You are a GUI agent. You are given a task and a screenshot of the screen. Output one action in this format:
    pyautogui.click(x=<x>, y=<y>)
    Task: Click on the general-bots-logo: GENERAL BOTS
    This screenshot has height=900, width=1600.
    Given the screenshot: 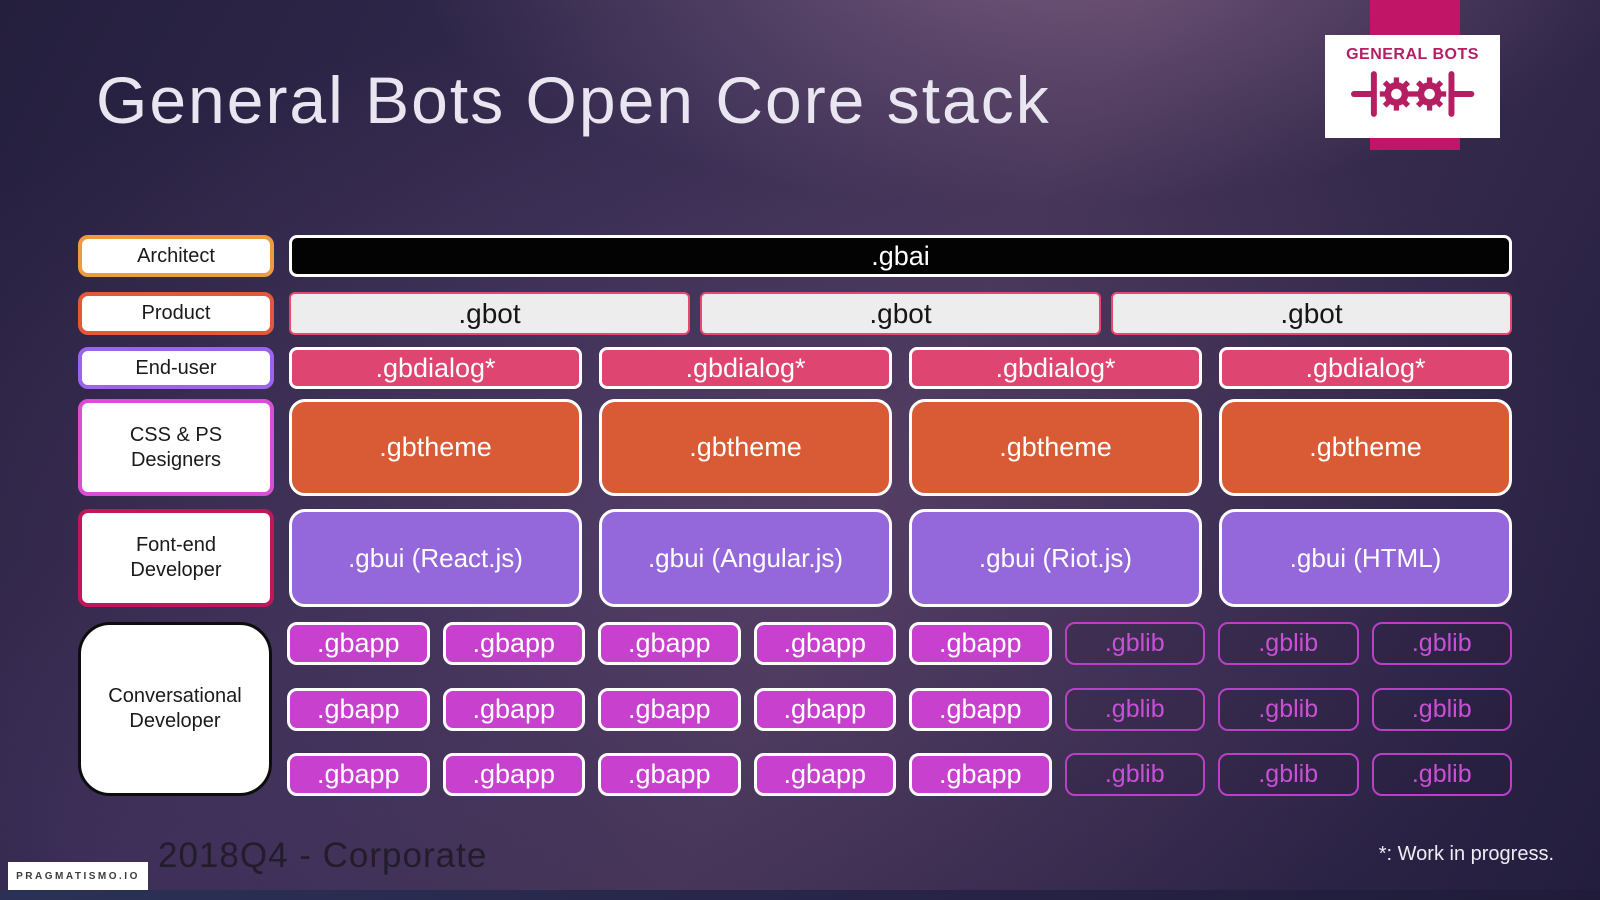 What is the action you would take?
    pyautogui.click(x=1412, y=86)
    